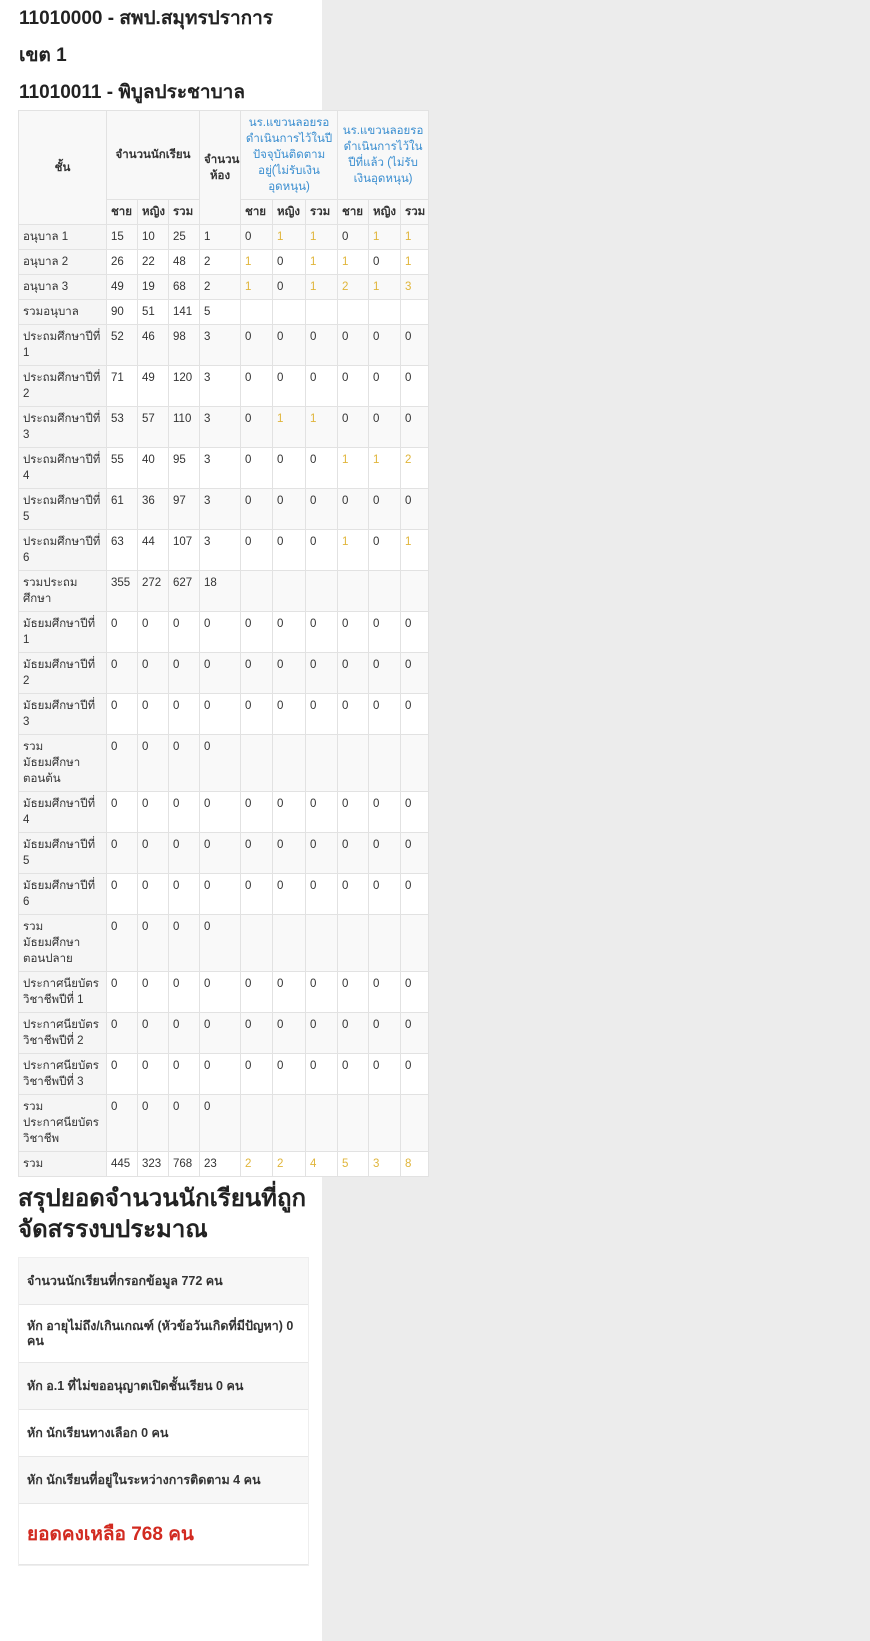 Image resolution: width=870 pixels, height=1641 pixels. Describe the element at coordinates (153, 237) in the screenshot. I see `cell-value: 10` at that location.